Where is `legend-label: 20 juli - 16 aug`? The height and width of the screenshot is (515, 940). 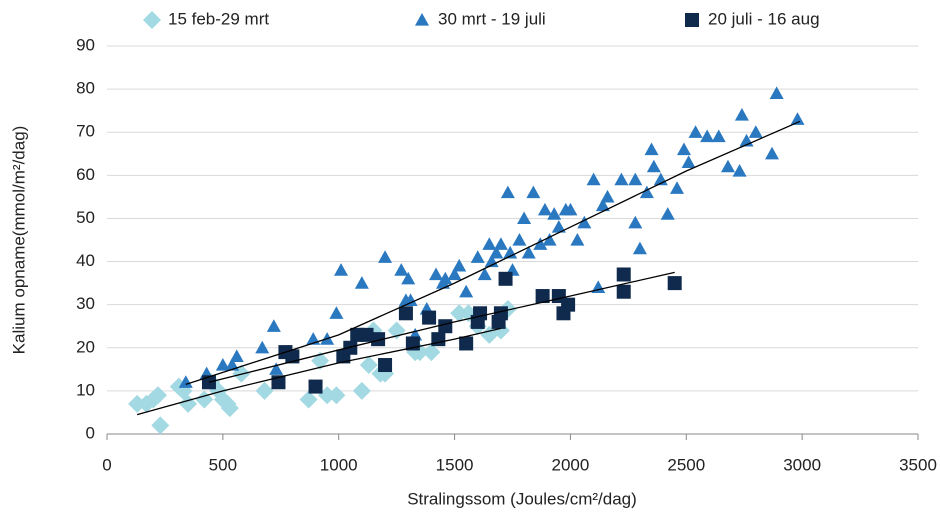
legend-label: 20 juli - 16 aug is located at coordinates (764, 18).